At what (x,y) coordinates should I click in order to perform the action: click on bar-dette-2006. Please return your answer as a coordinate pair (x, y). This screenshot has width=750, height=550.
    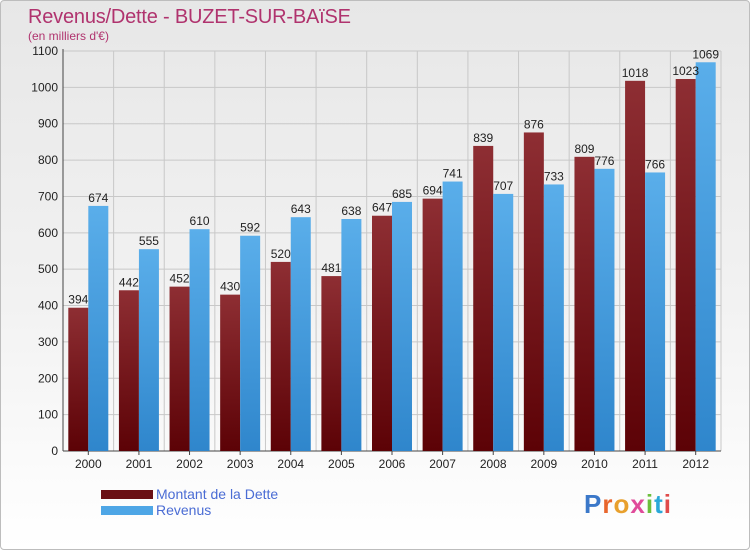
    Looking at the image, I should click on (382, 333).